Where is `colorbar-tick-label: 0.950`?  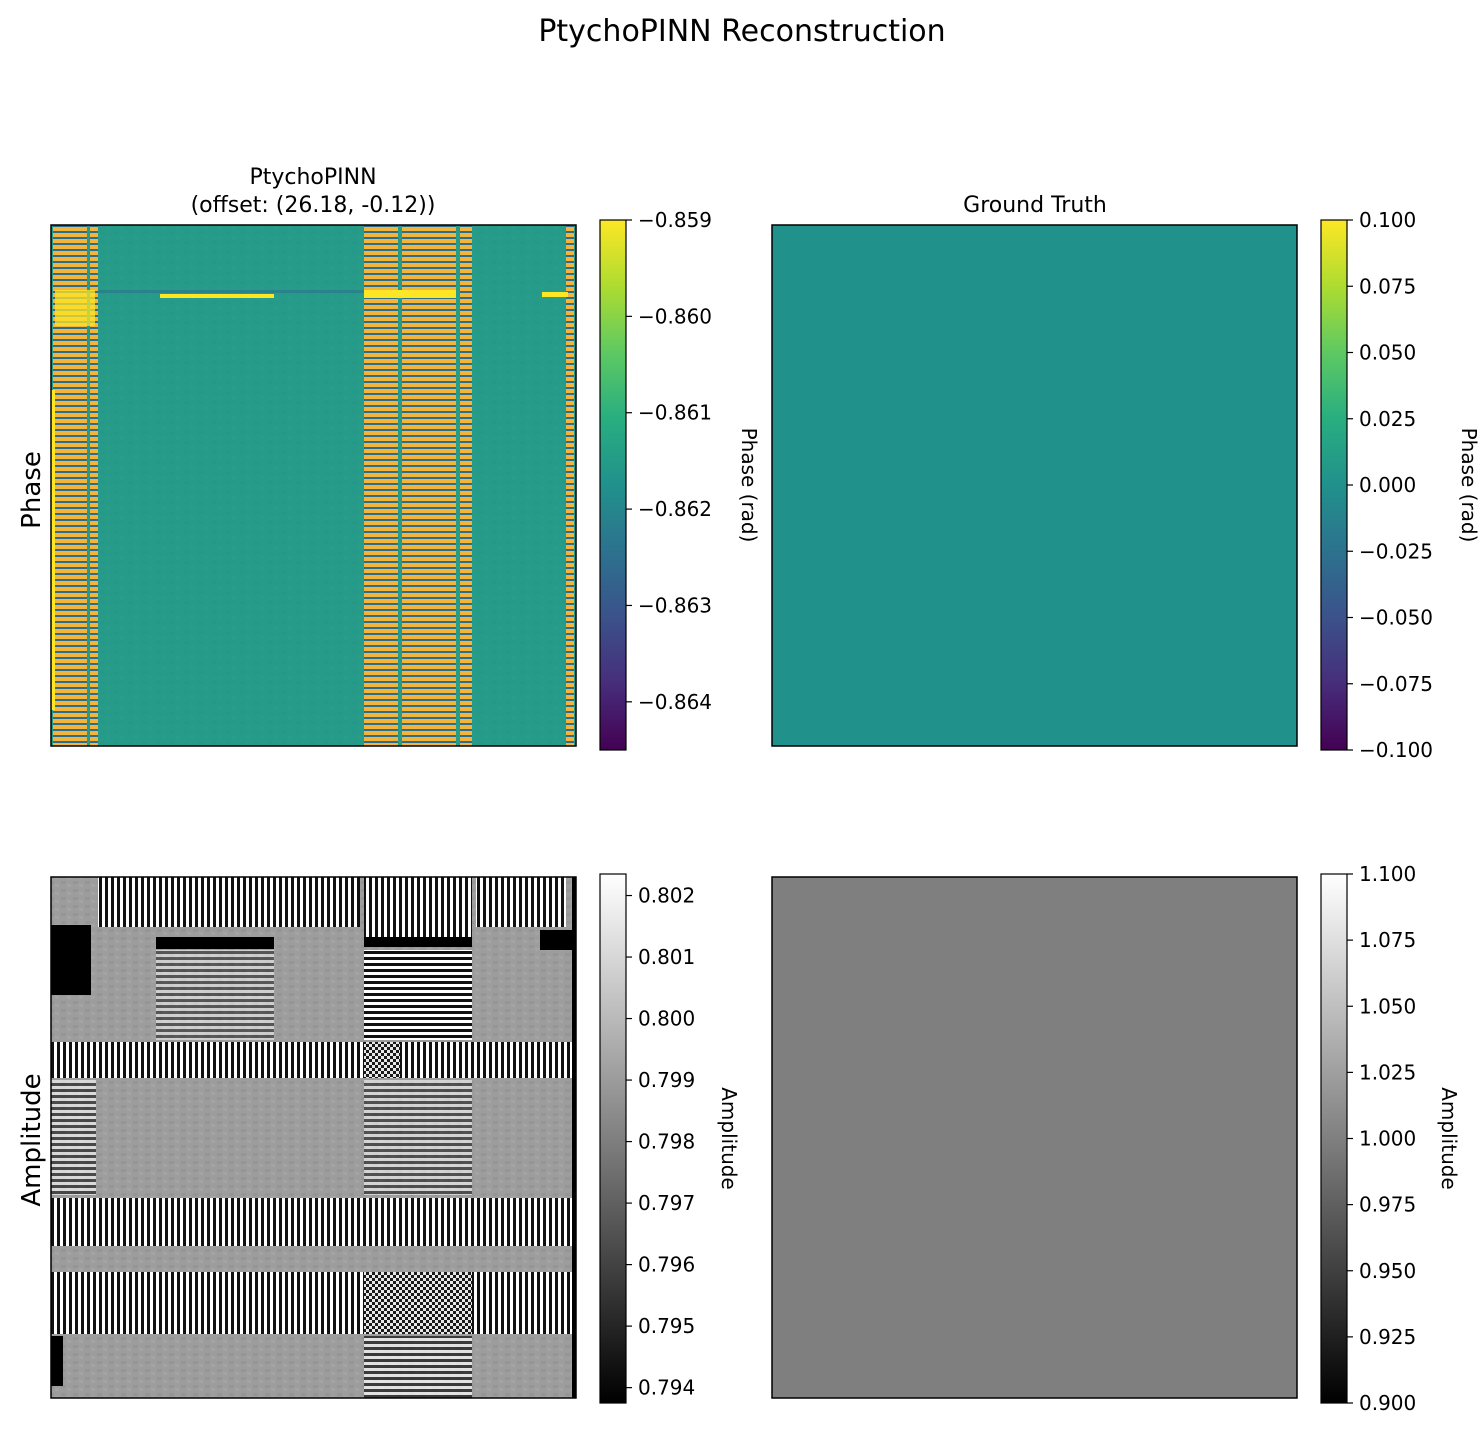
colorbar-tick-label: 0.950 is located at coordinates (1387, 1271).